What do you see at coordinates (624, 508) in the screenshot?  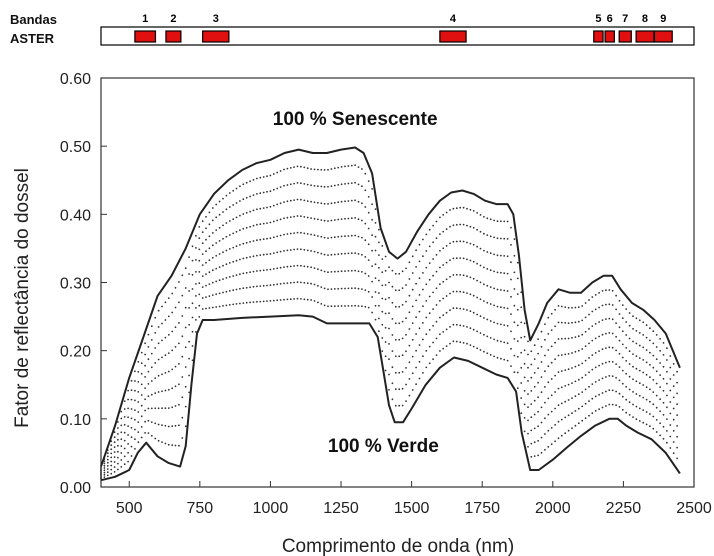 I see `x-tick-label: 2250` at bounding box center [624, 508].